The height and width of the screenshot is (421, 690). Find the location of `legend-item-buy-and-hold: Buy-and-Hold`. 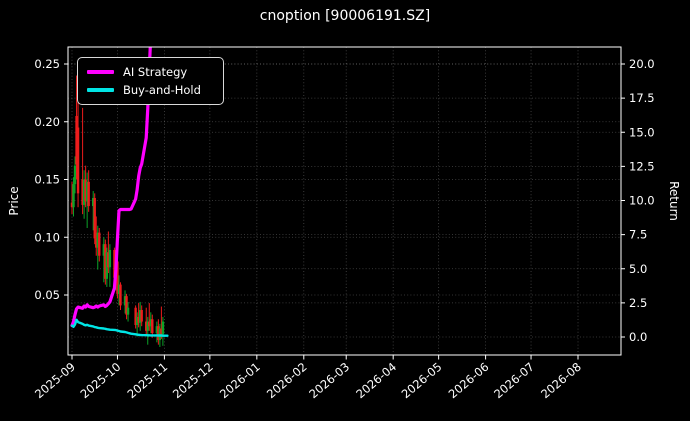

legend-item-buy-and-hold: Buy-and-Hold is located at coordinates (151, 90).